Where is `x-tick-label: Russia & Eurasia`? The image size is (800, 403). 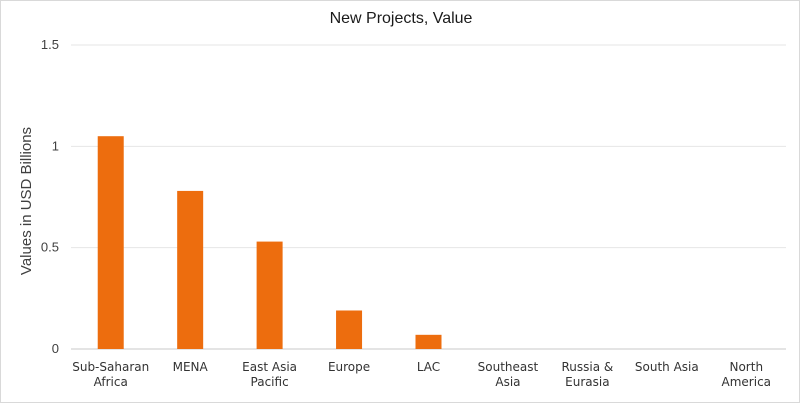 x-tick-label: Russia & Eurasia is located at coordinates (587, 374).